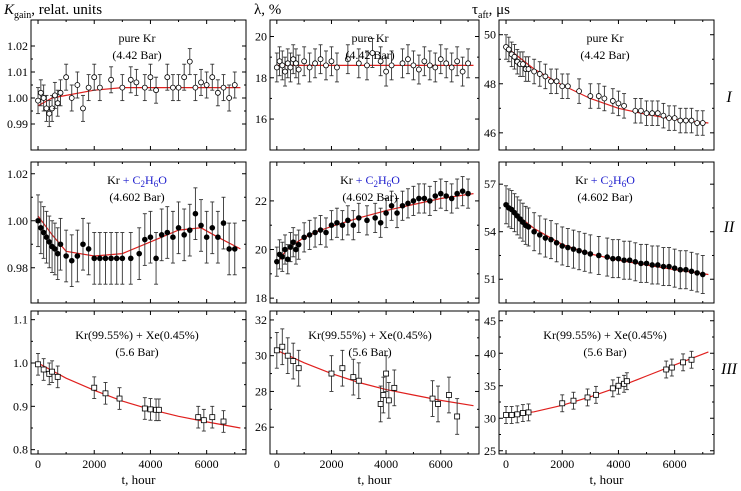 This screenshot has width=741, height=491. Describe the element at coordinates (20, 406) in the screenshot. I see `y-tick-label: 0.9` at that location.